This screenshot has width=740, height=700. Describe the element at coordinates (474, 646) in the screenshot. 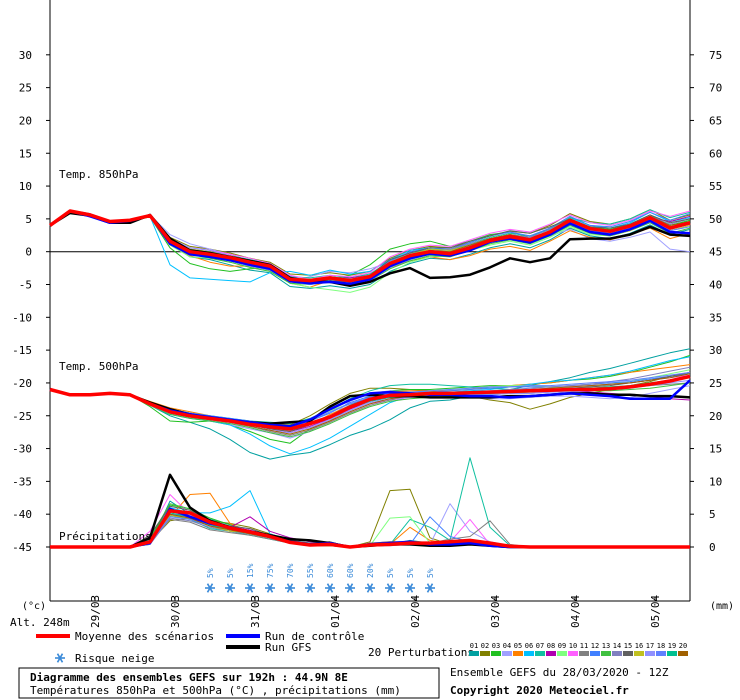

I see `perturbation-number: 01` at that location.